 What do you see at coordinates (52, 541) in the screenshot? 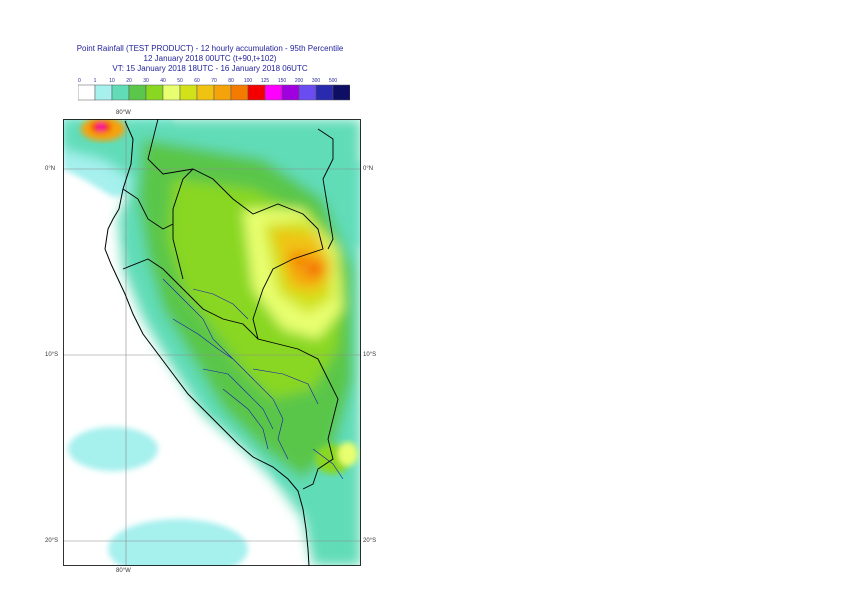
I see `lat-label-left-20: 20°S` at bounding box center [52, 541].